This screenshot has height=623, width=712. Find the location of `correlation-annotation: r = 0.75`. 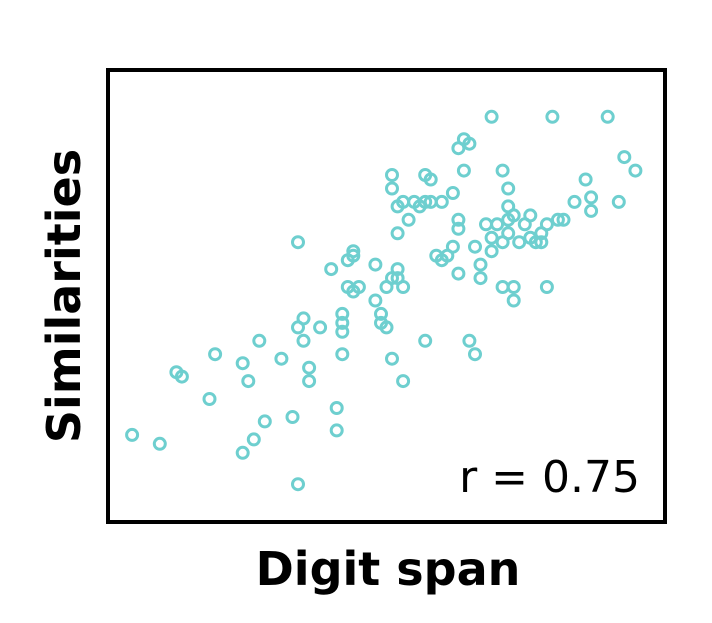

correlation-annotation: r = 0.75 is located at coordinates (549, 477).